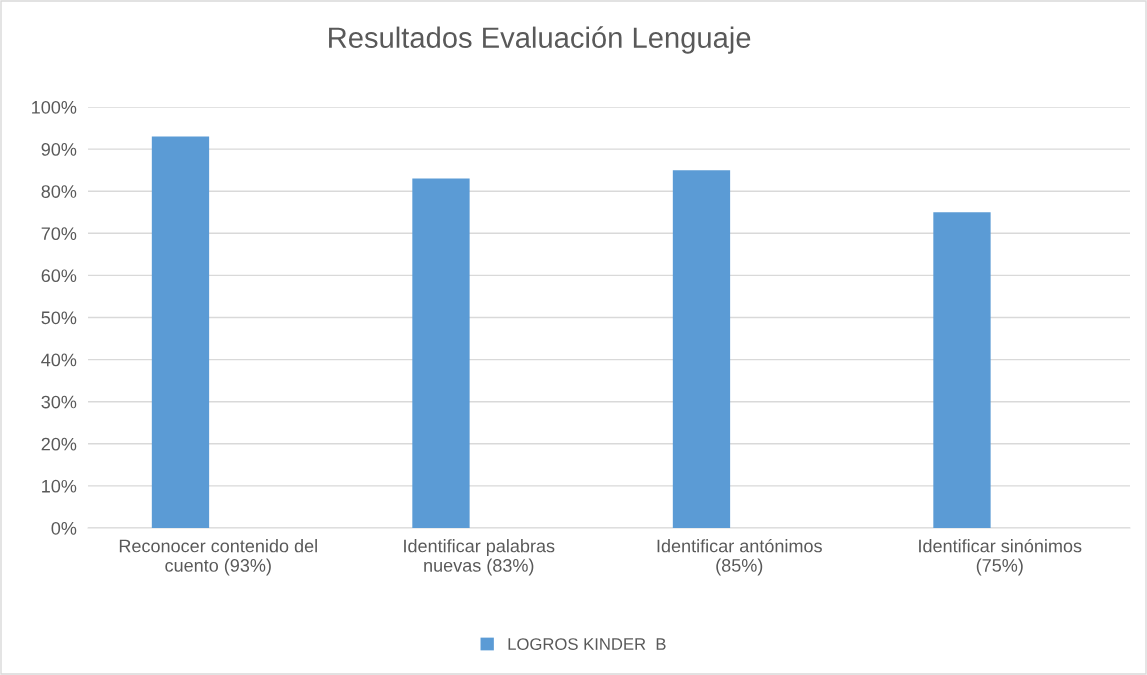 The width and height of the screenshot is (1147, 675). What do you see at coordinates (59, 318) in the screenshot?
I see `y-tick-label: 50%` at bounding box center [59, 318].